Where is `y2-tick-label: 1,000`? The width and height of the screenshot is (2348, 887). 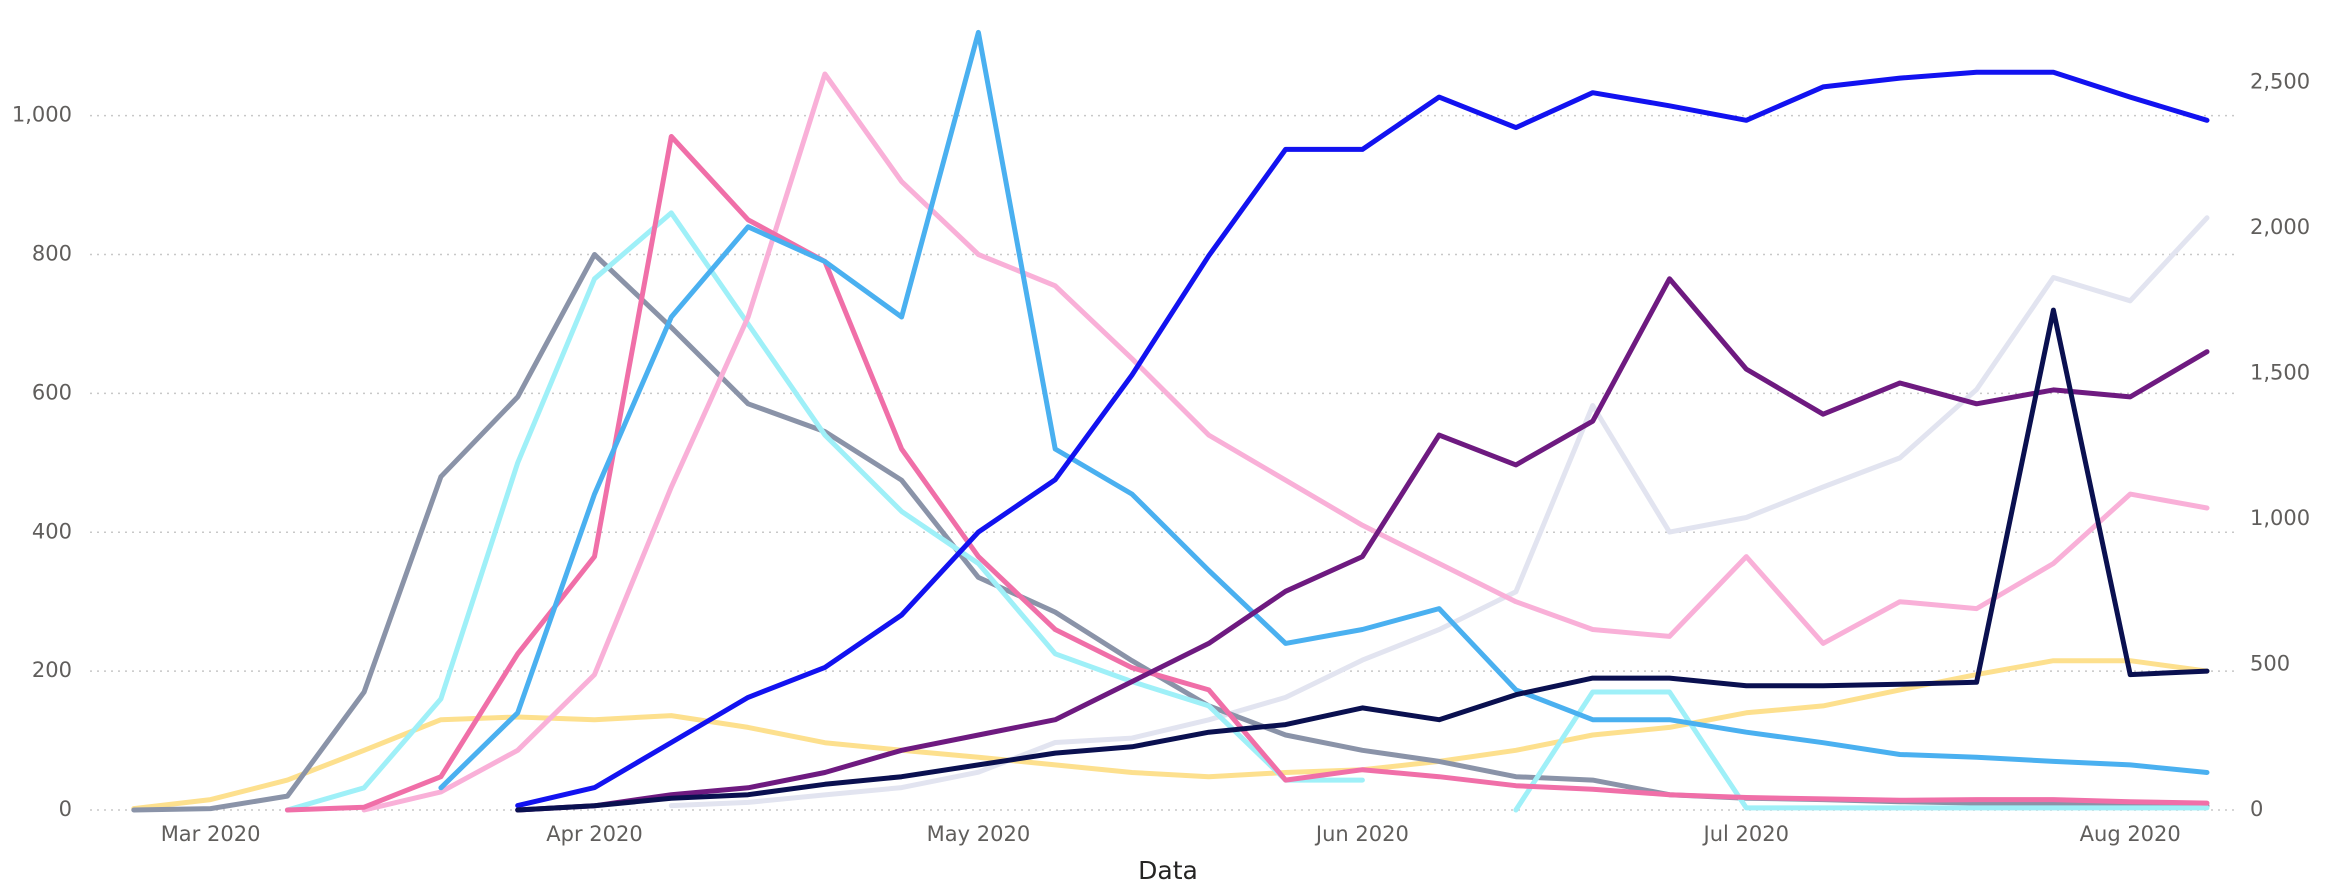 y2-tick-label: 1,000 is located at coordinates (2280, 518).